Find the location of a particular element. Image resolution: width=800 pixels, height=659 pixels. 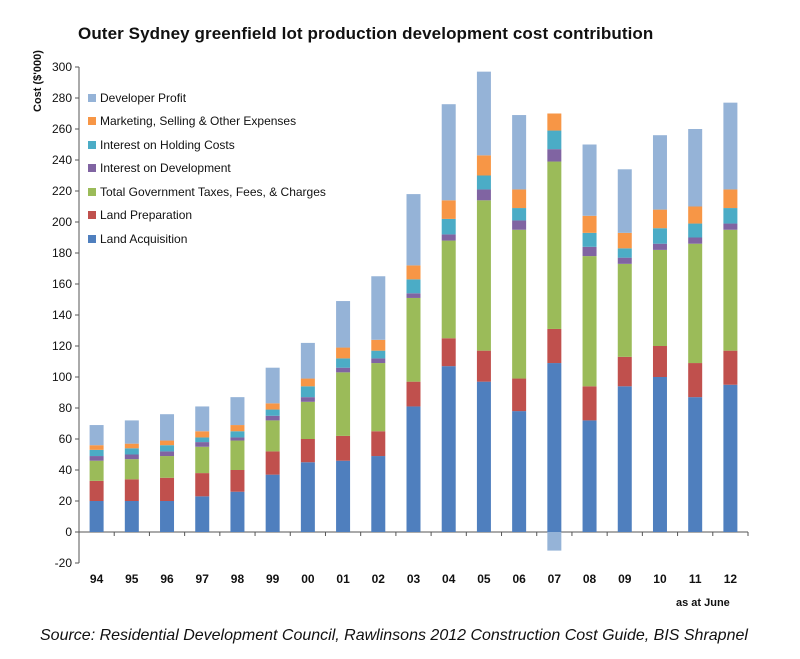

legend-label: Interest on Holding Costs is located at coordinates (167, 144).